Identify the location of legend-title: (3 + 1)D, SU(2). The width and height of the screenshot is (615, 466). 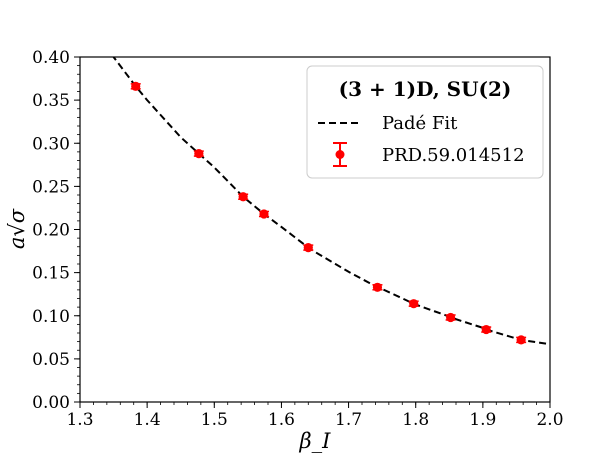
(425, 89).